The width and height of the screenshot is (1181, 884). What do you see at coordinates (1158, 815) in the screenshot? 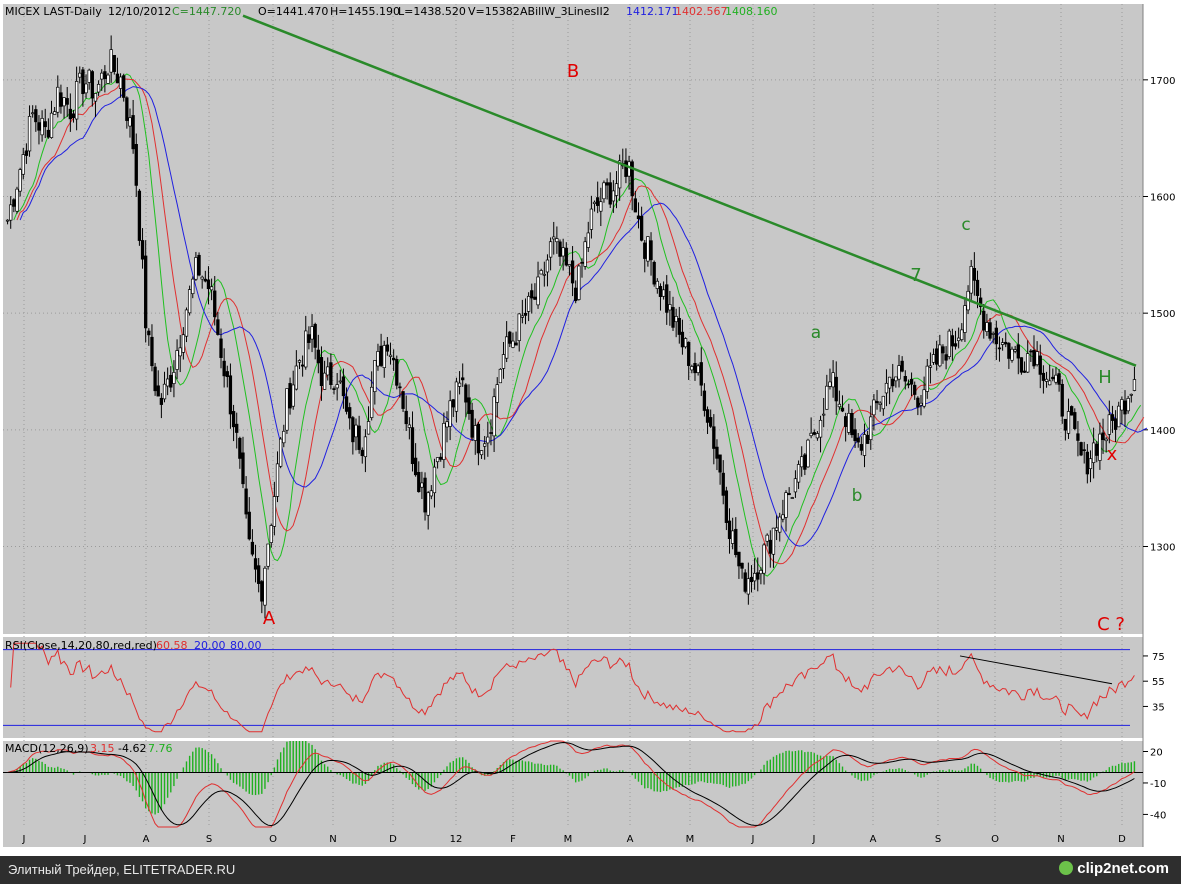
I see `macd-tick-label: -40` at bounding box center [1158, 815].